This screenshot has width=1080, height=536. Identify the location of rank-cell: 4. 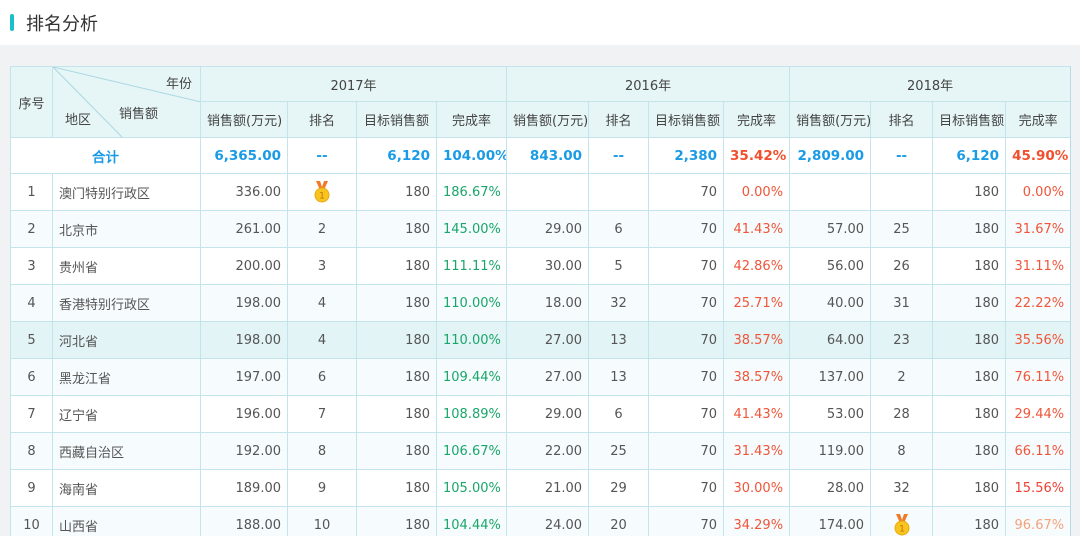
(322, 303).